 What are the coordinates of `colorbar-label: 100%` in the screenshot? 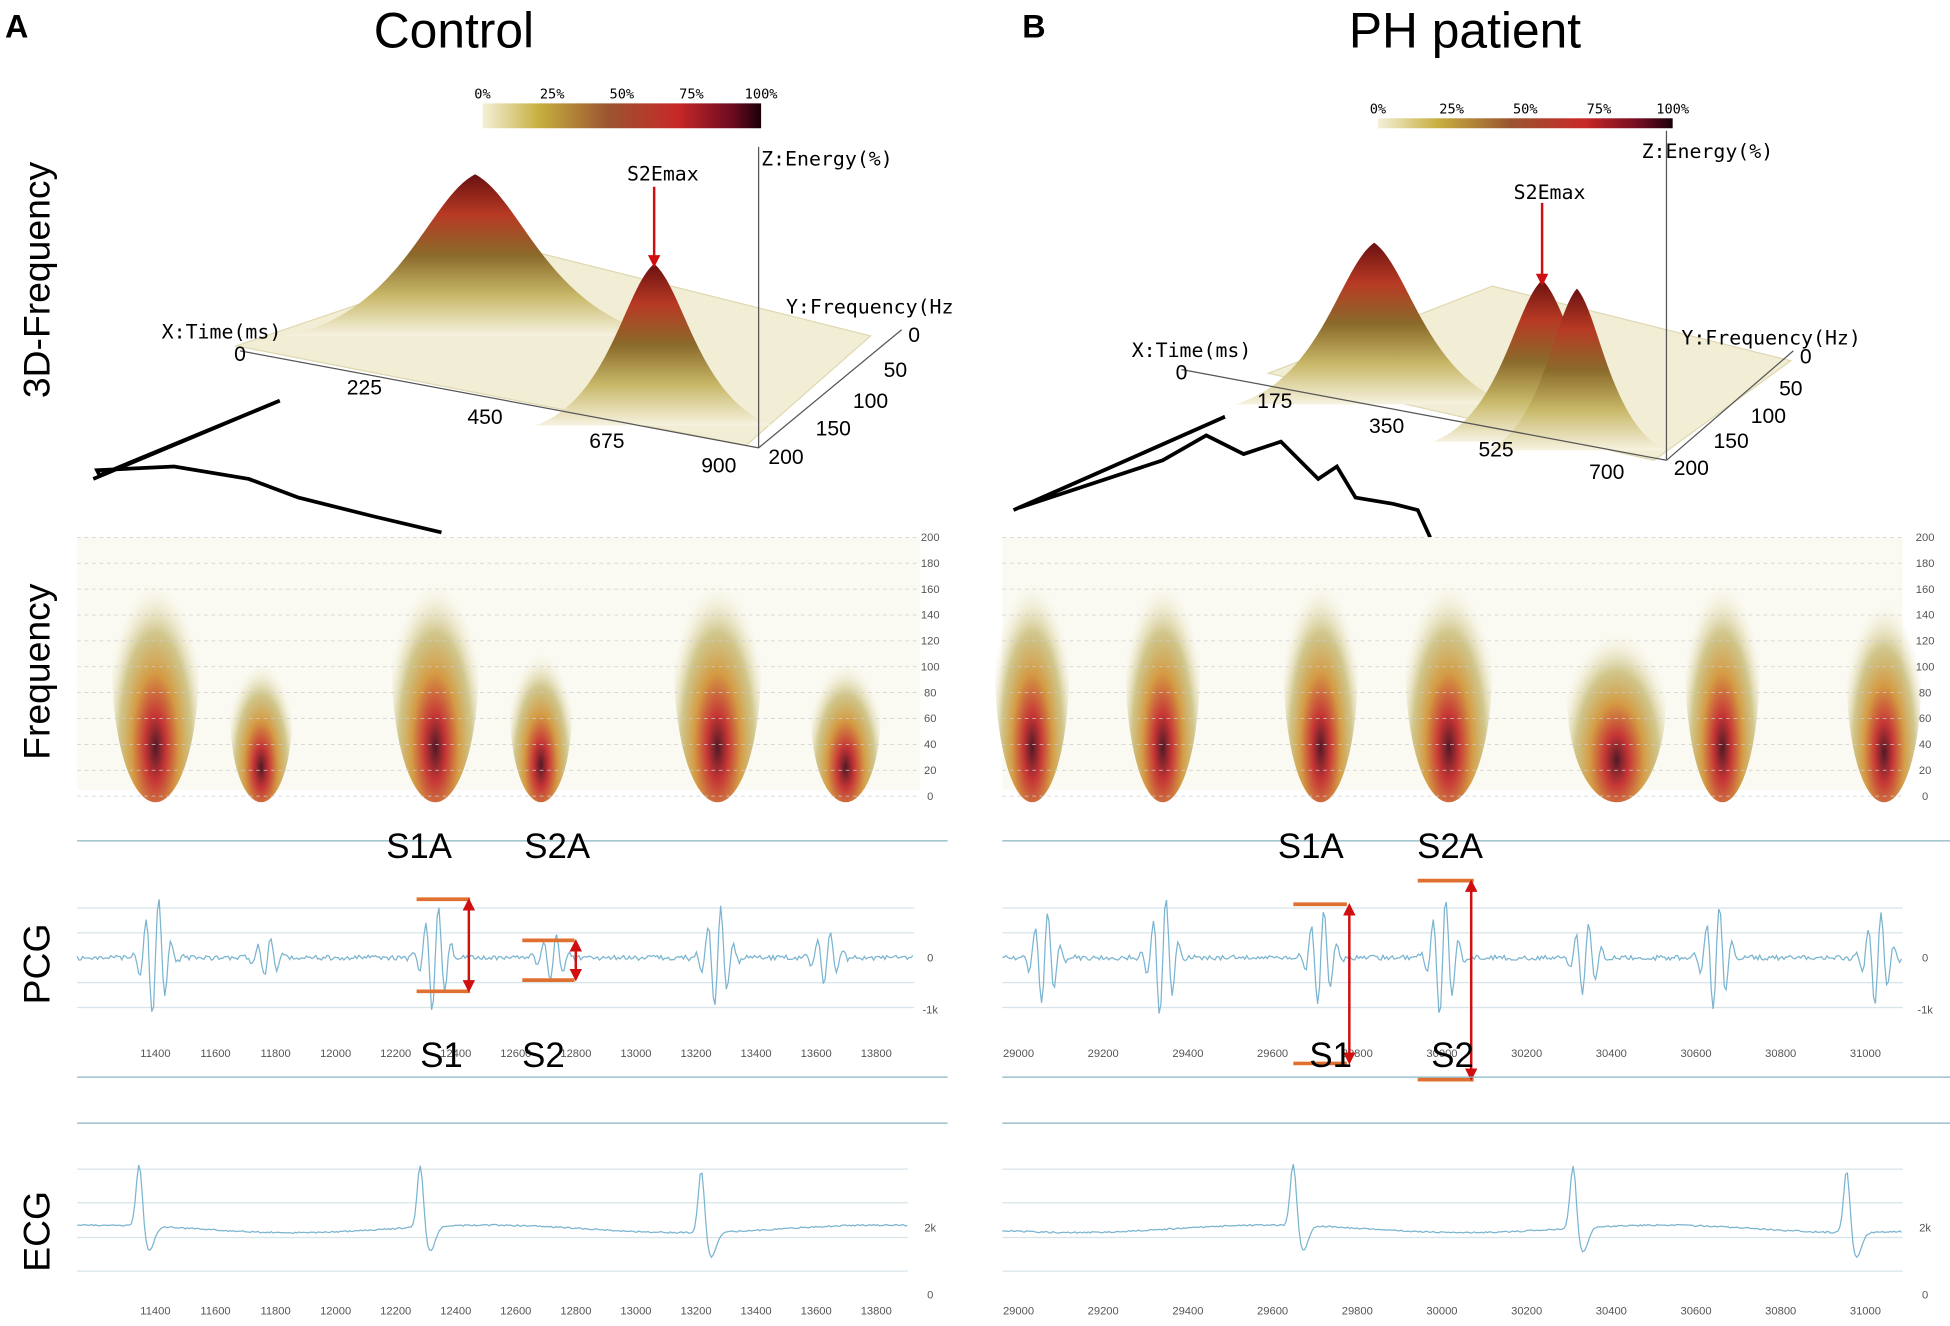 It's located at (1672, 109).